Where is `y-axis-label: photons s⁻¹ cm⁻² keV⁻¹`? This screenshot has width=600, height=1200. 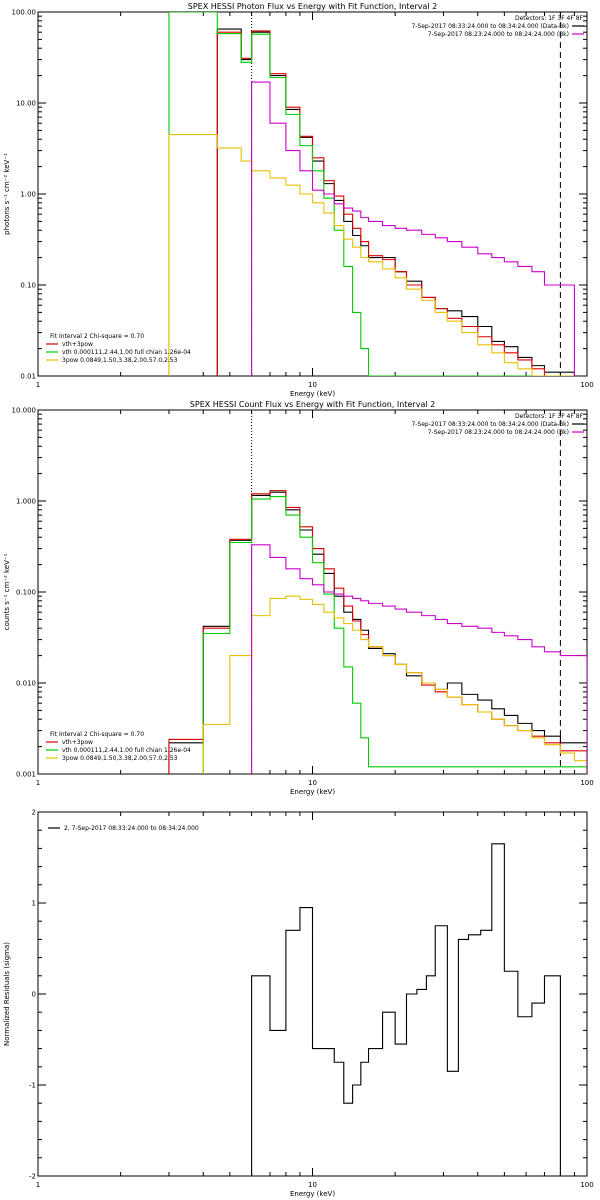 y-axis-label: photons s⁻¹ cm⁻² keV⁻¹ is located at coordinates (7, 194).